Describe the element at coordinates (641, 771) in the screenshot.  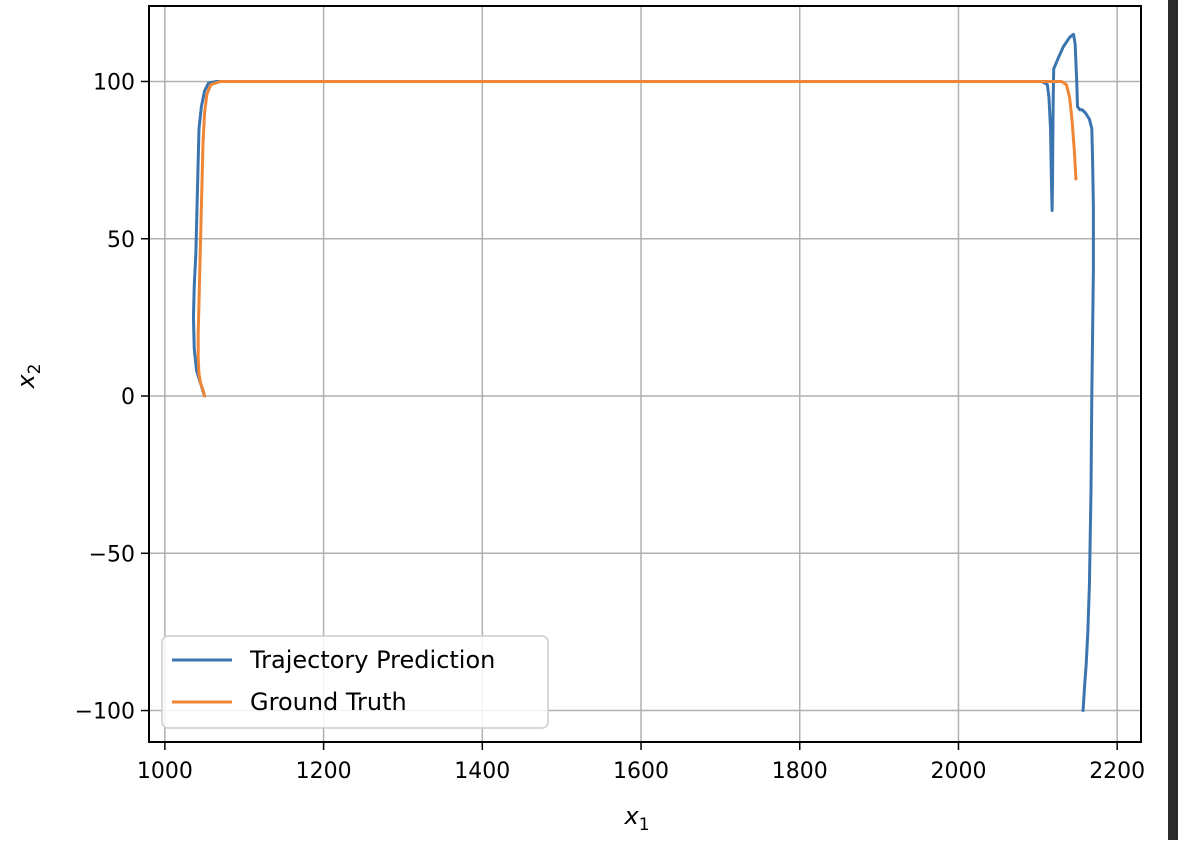
I see `x-tick-label: 1600` at that location.